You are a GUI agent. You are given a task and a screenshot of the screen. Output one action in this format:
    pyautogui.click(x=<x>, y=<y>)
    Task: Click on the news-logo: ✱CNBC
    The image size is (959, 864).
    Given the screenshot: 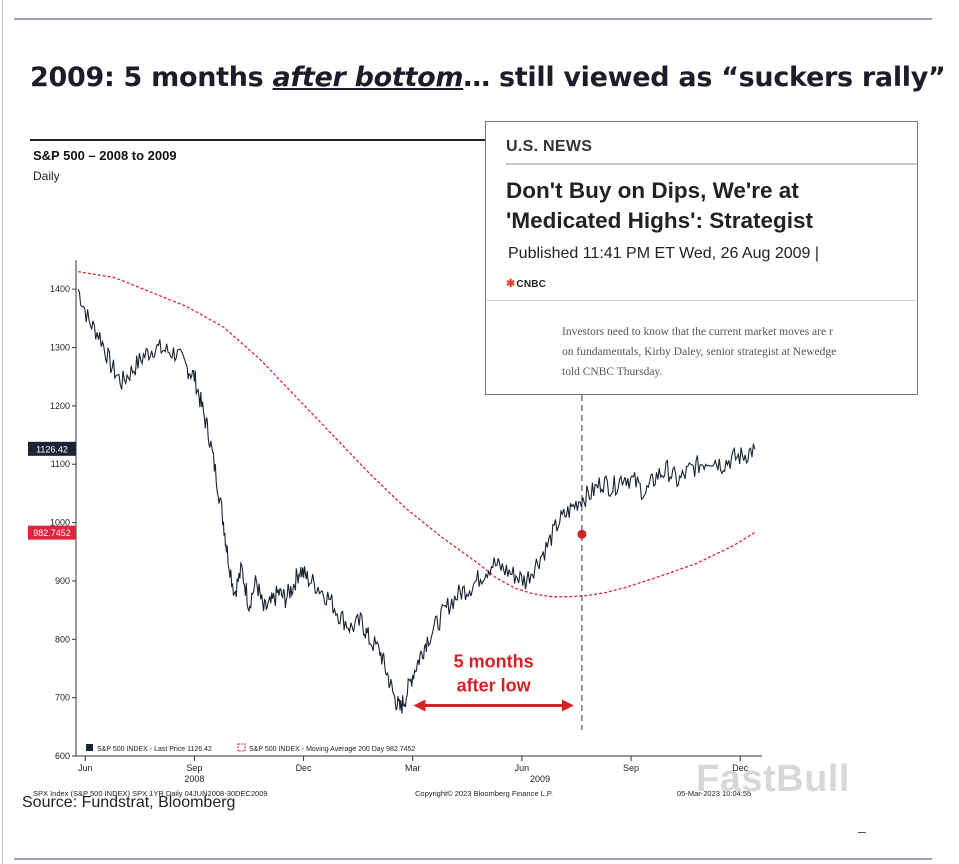 What is the action you would take?
    pyautogui.click(x=526, y=283)
    